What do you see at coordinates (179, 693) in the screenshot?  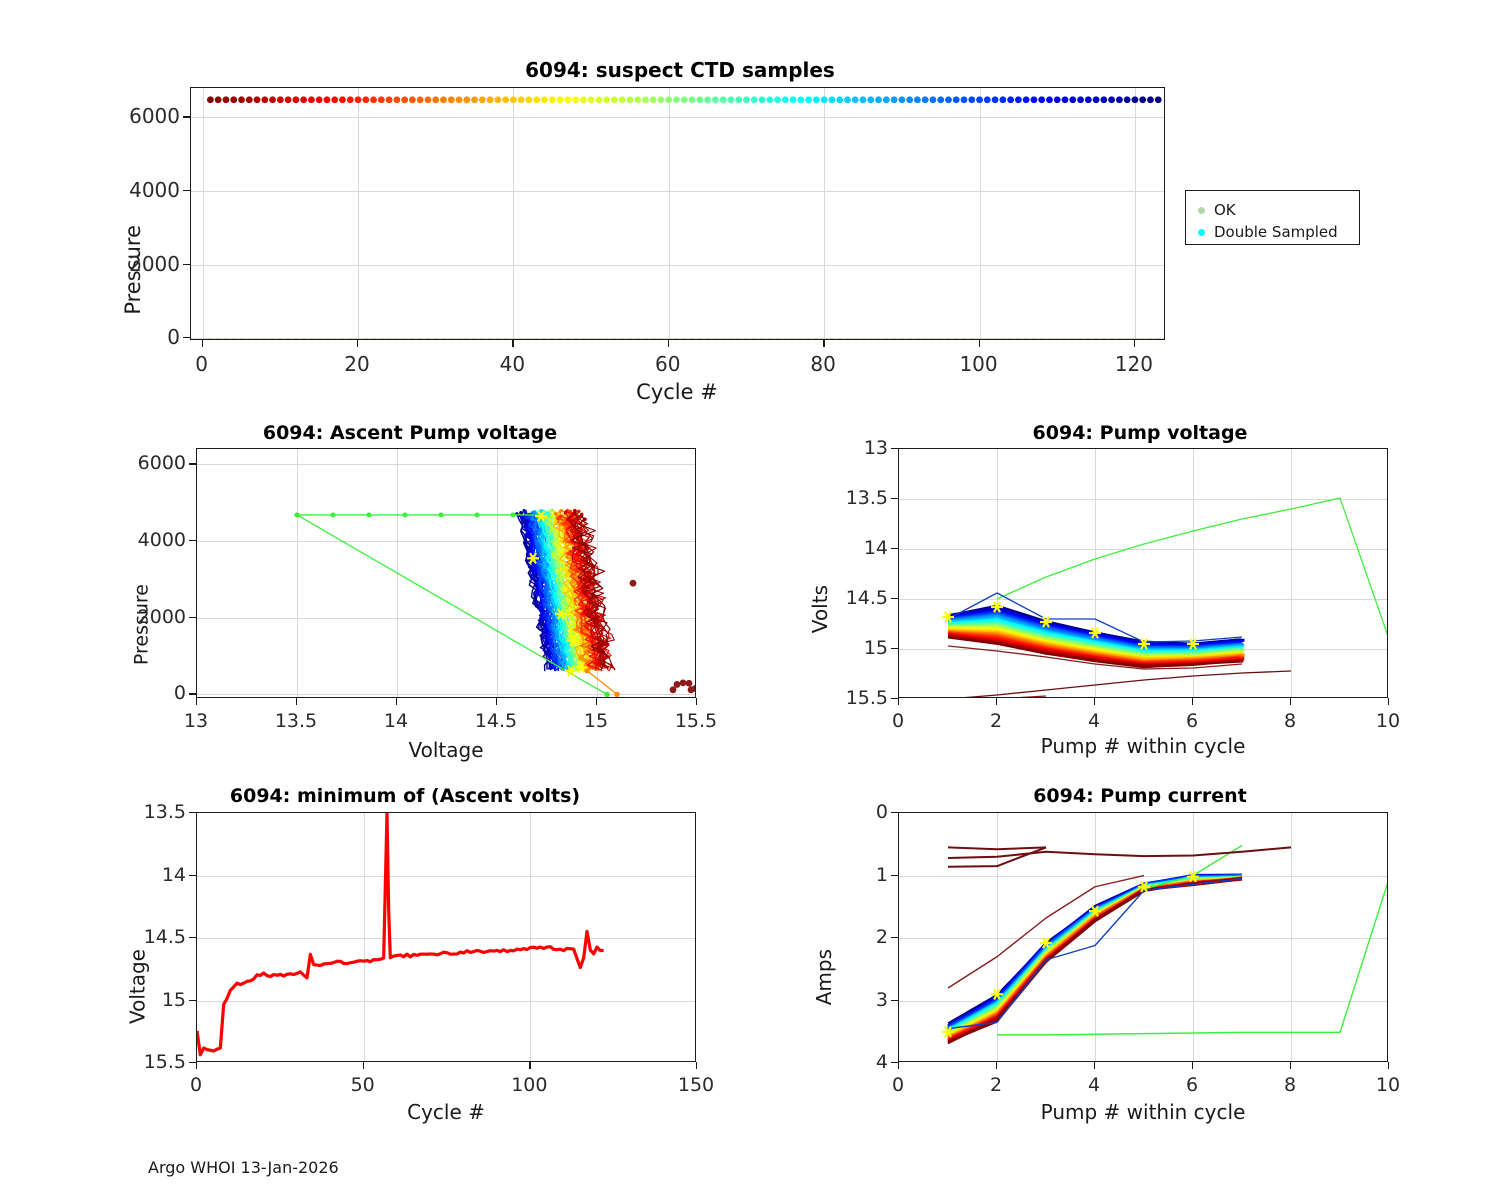 I see `y-tick-label: 0` at bounding box center [179, 693].